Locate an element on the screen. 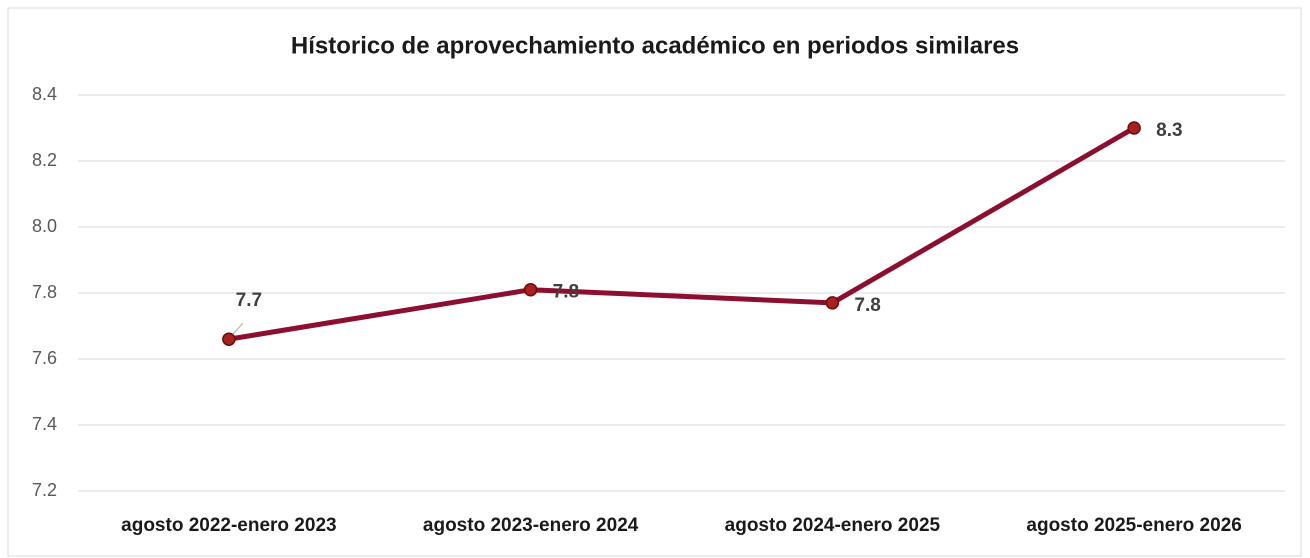 The height and width of the screenshot is (558, 1310). x-tick-label: agosto 2025-enero 2026 is located at coordinates (1133, 525).